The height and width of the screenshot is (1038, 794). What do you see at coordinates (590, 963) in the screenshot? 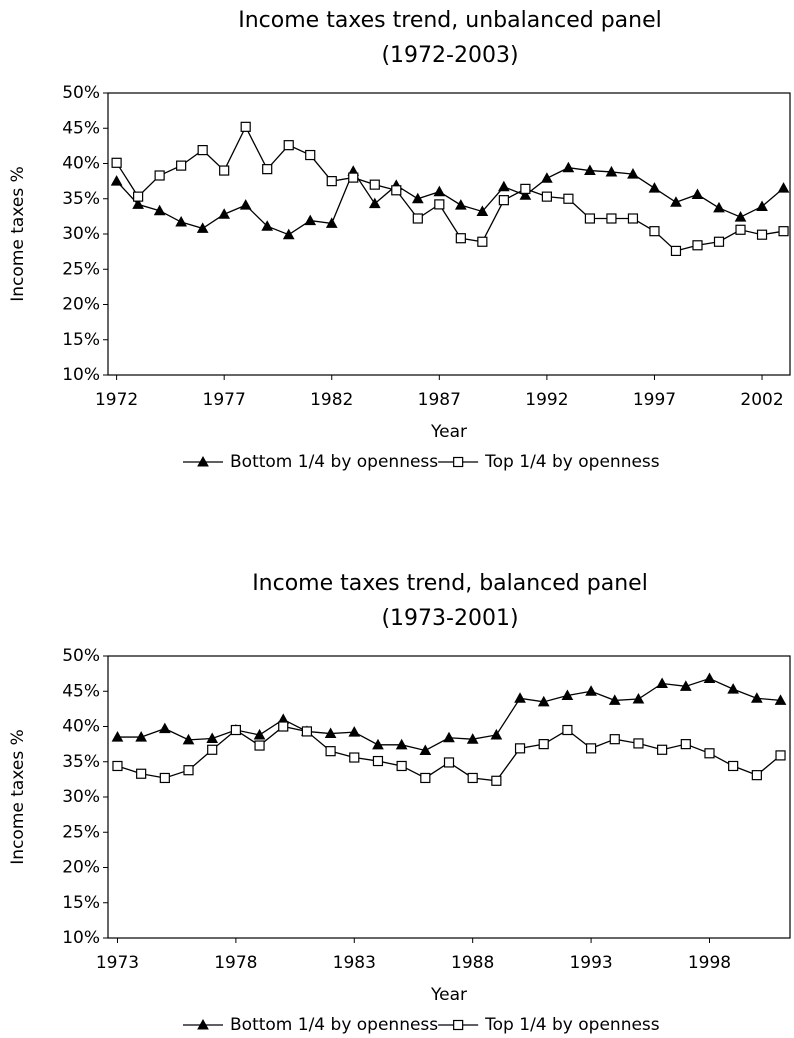
I see `x-tick-label: 1993` at bounding box center [590, 963].